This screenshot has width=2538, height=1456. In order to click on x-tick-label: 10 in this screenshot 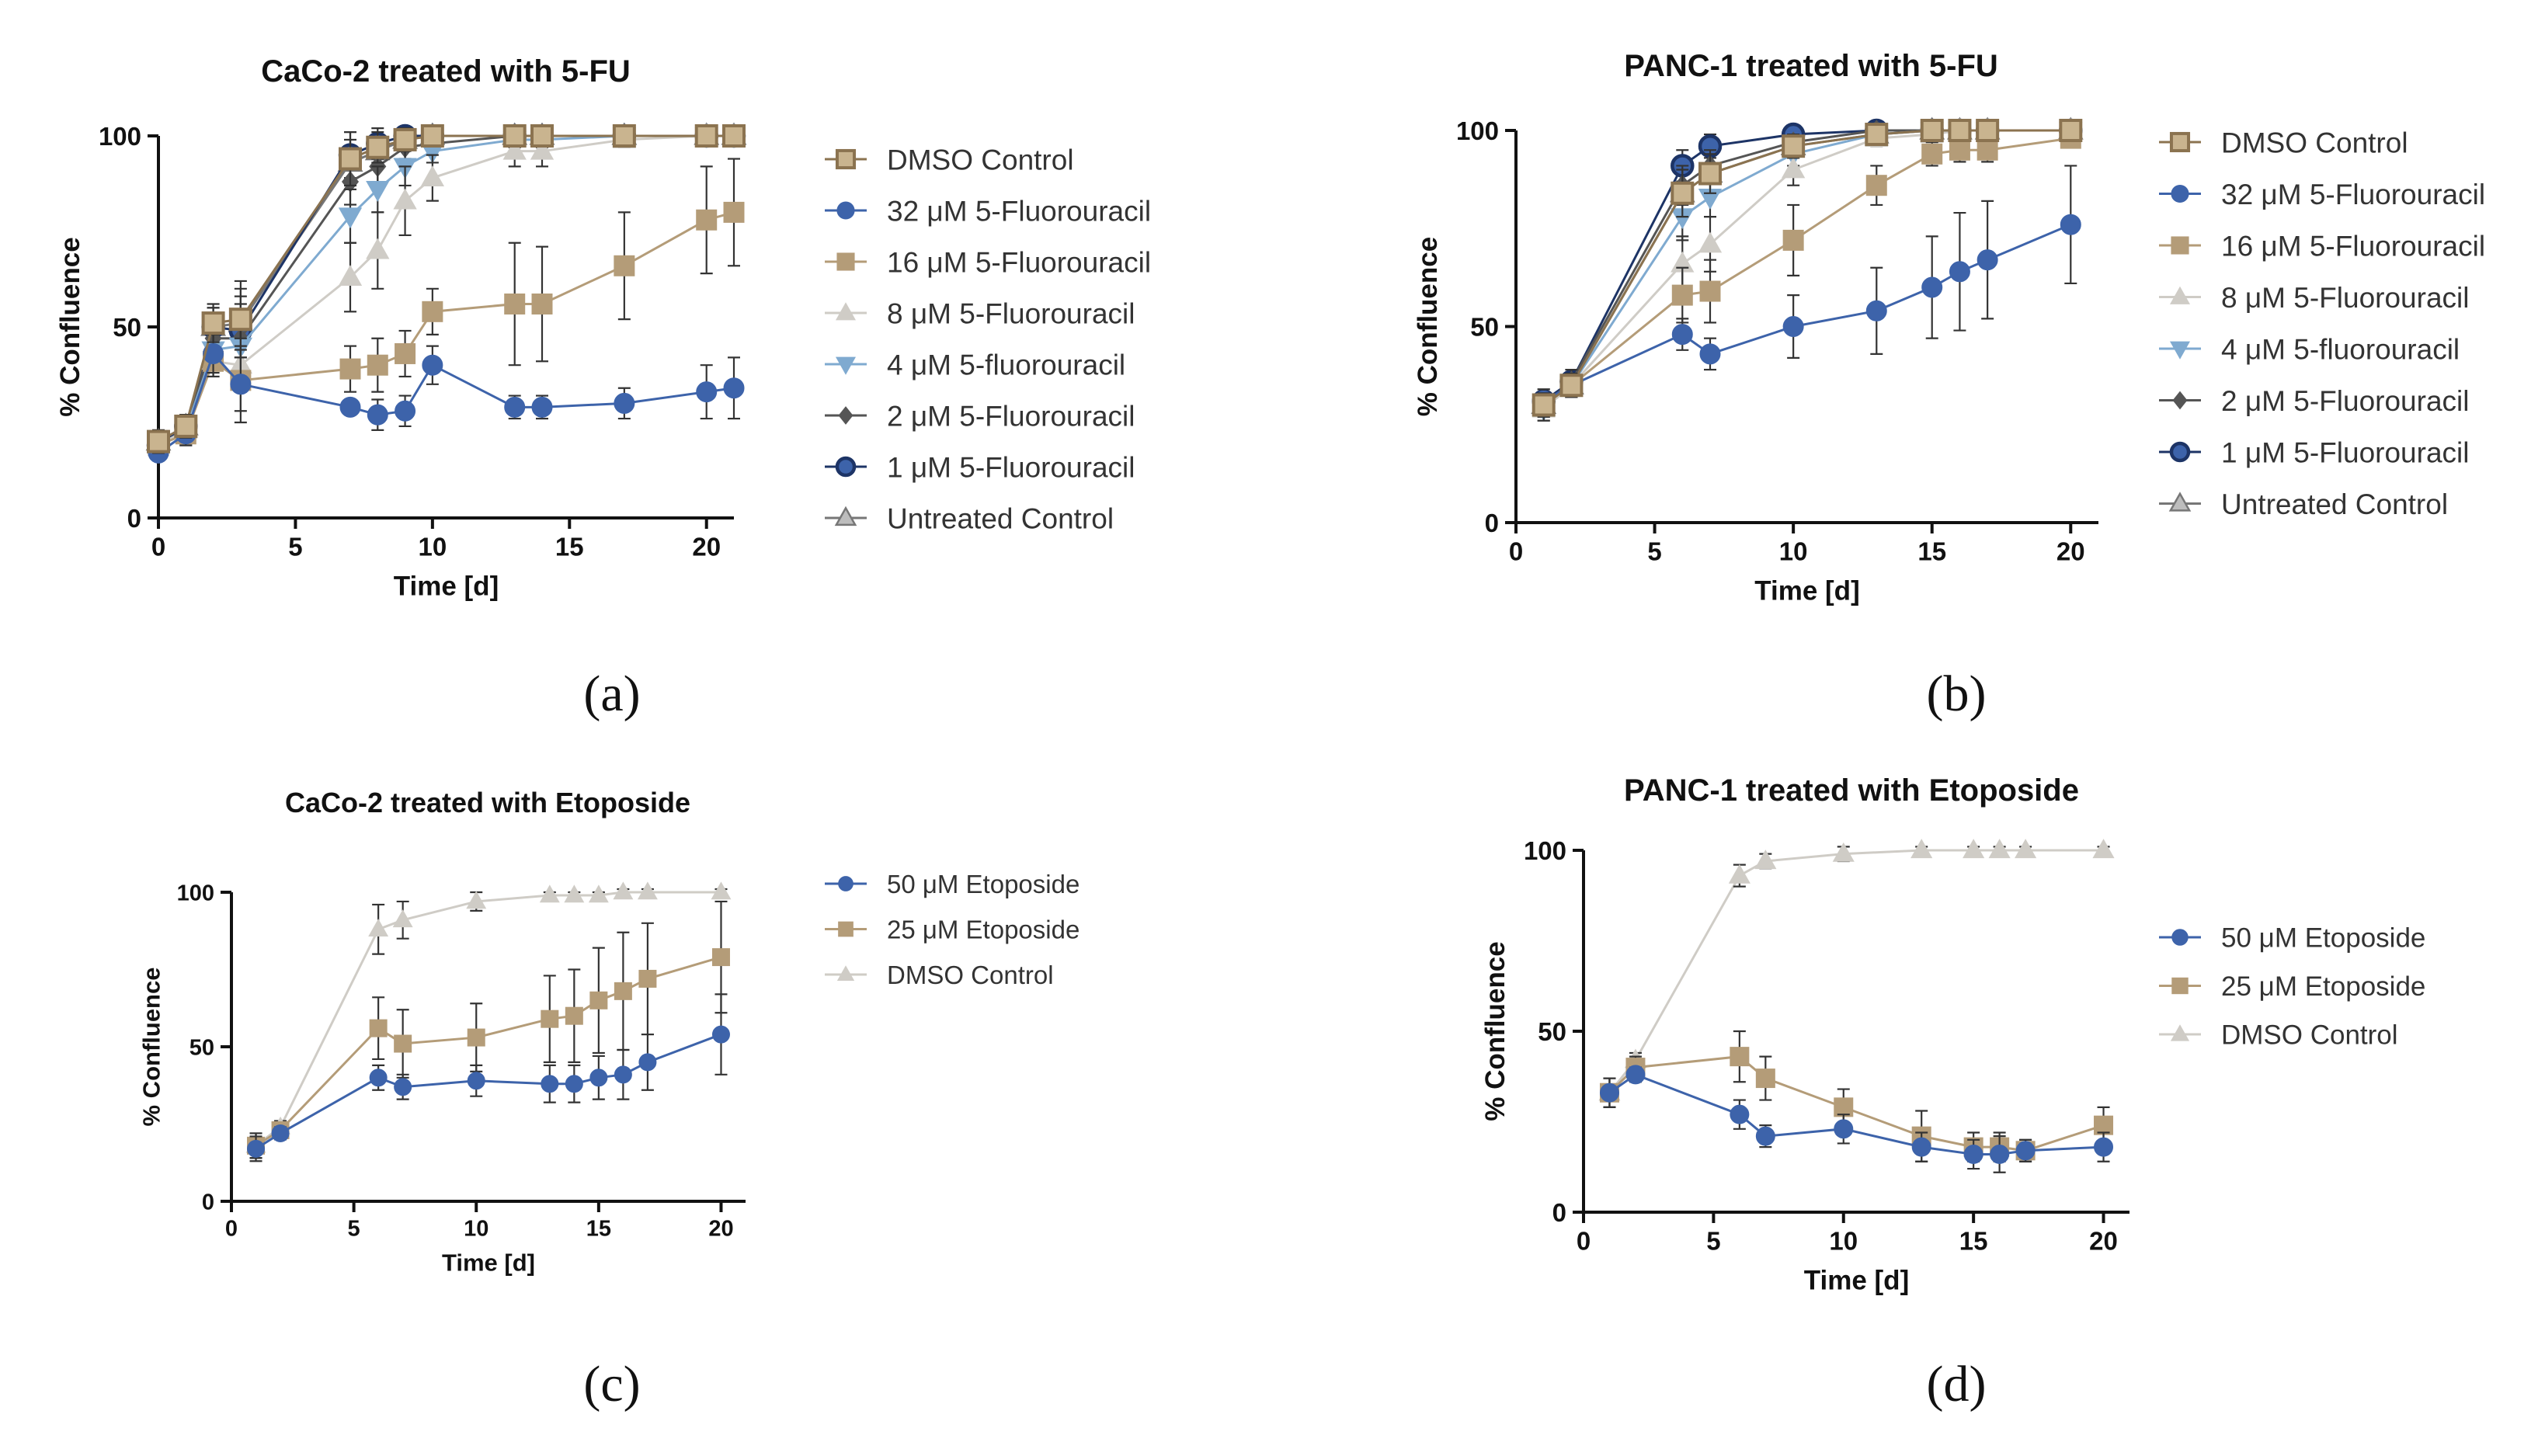, I will do `click(1844, 1241)`.